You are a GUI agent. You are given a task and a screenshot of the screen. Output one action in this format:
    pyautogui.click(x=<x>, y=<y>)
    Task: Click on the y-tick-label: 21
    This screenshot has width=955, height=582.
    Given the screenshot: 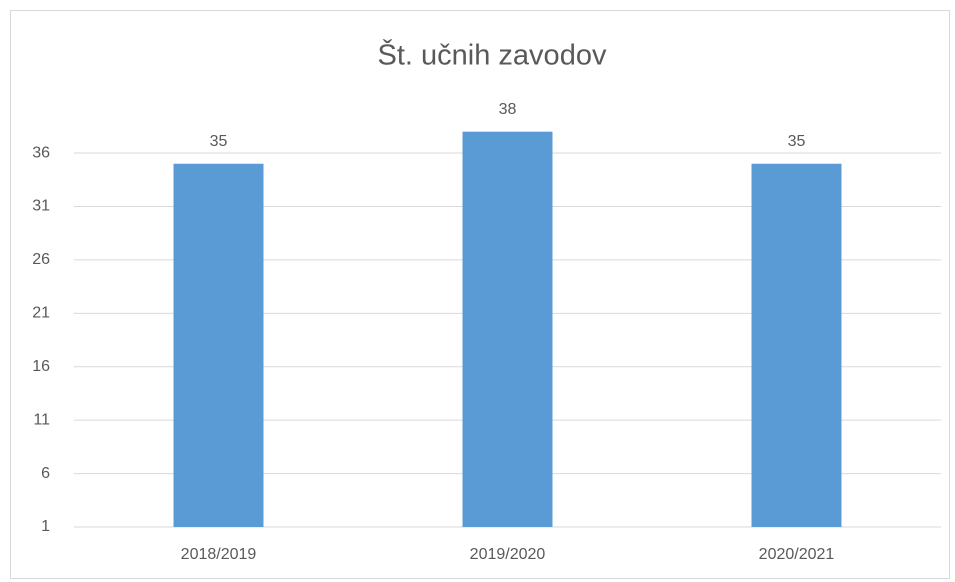 What is the action you would take?
    pyautogui.click(x=41, y=313)
    